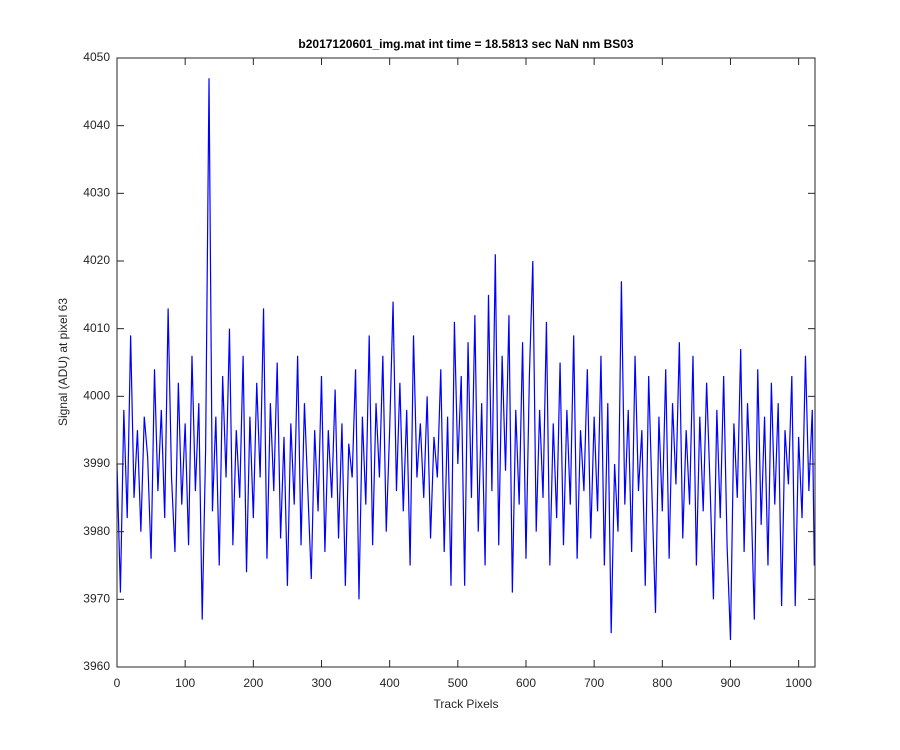 This screenshot has height=750, width=900. What do you see at coordinates (458, 683) in the screenshot?
I see `x-tick-label: 500` at bounding box center [458, 683].